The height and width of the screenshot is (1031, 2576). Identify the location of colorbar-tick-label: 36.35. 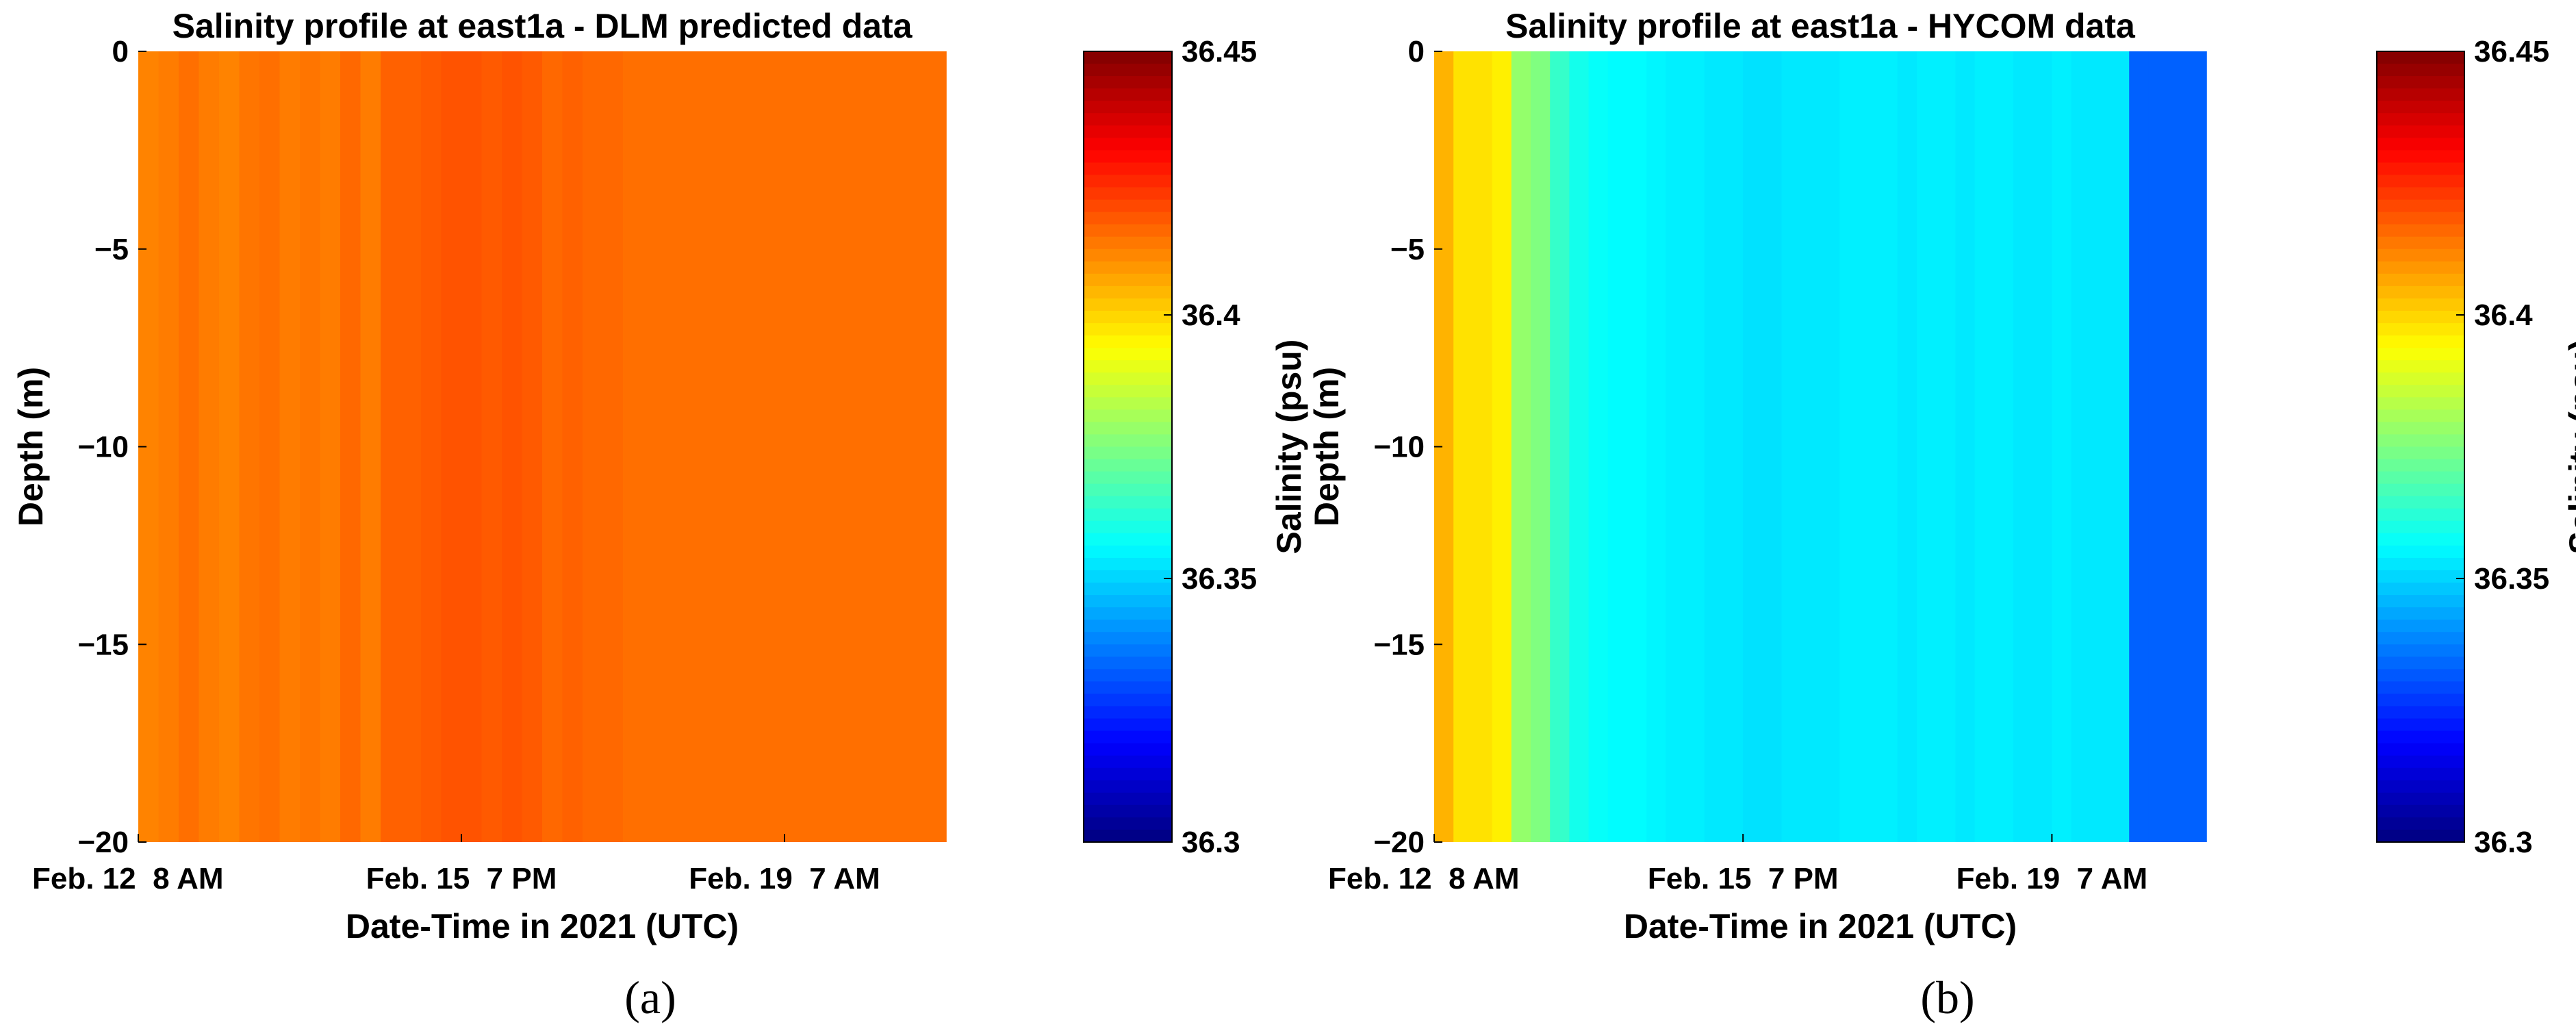
(1219, 579).